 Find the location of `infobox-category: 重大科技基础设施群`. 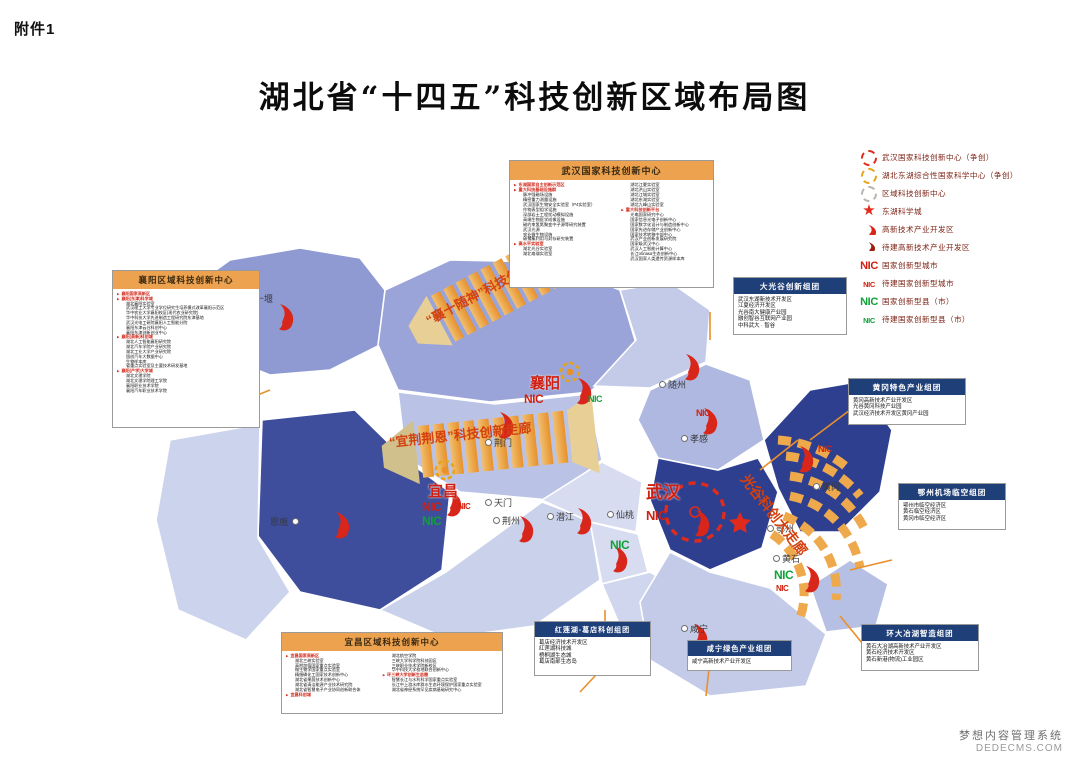

infobox-category: 重大科技基础设施群 is located at coordinates (564, 190).